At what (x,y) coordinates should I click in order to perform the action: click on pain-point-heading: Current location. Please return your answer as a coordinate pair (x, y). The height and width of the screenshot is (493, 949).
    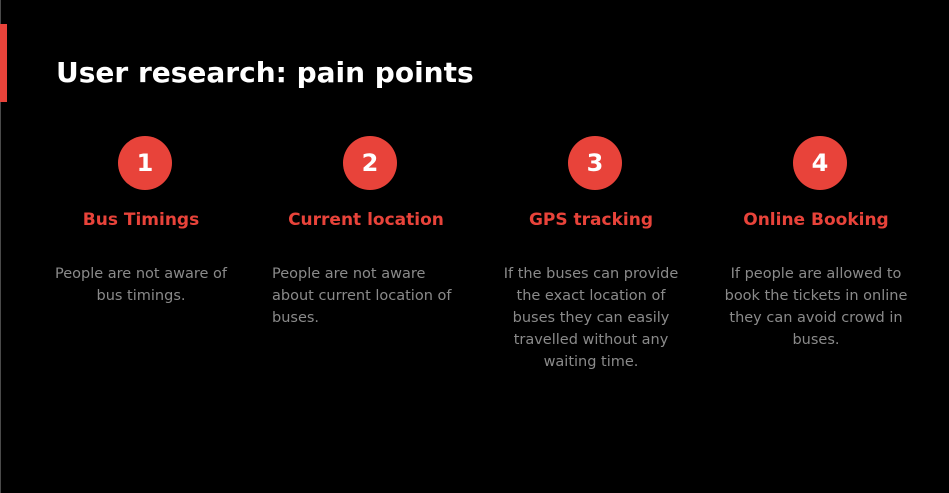
    Looking at the image, I should click on (366, 220).